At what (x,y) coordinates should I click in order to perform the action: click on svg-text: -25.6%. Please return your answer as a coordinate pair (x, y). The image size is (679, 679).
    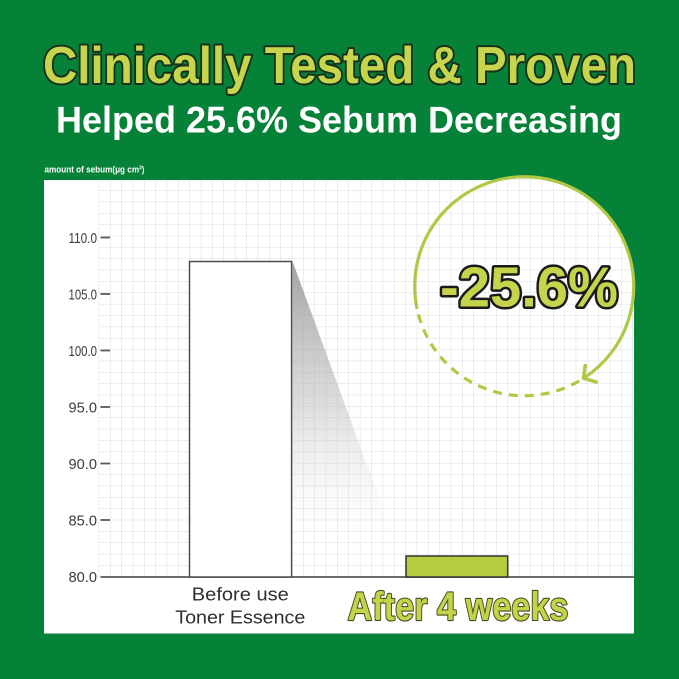
    Looking at the image, I should click on (529, 288).